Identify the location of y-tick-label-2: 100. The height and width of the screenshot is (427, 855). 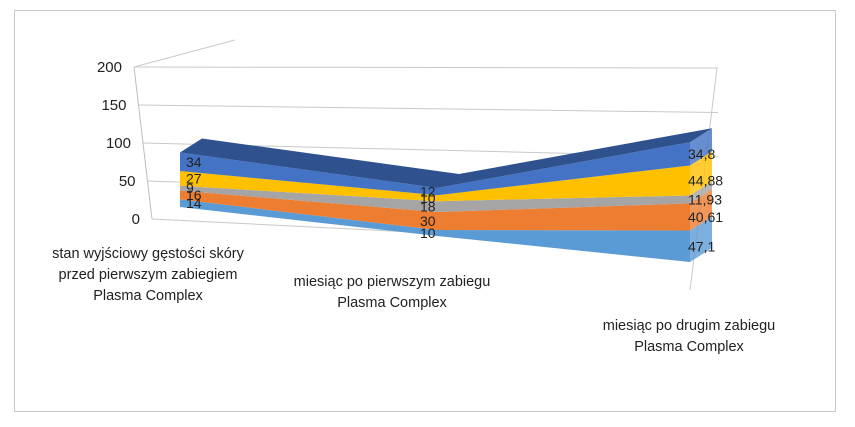
(118, 143).